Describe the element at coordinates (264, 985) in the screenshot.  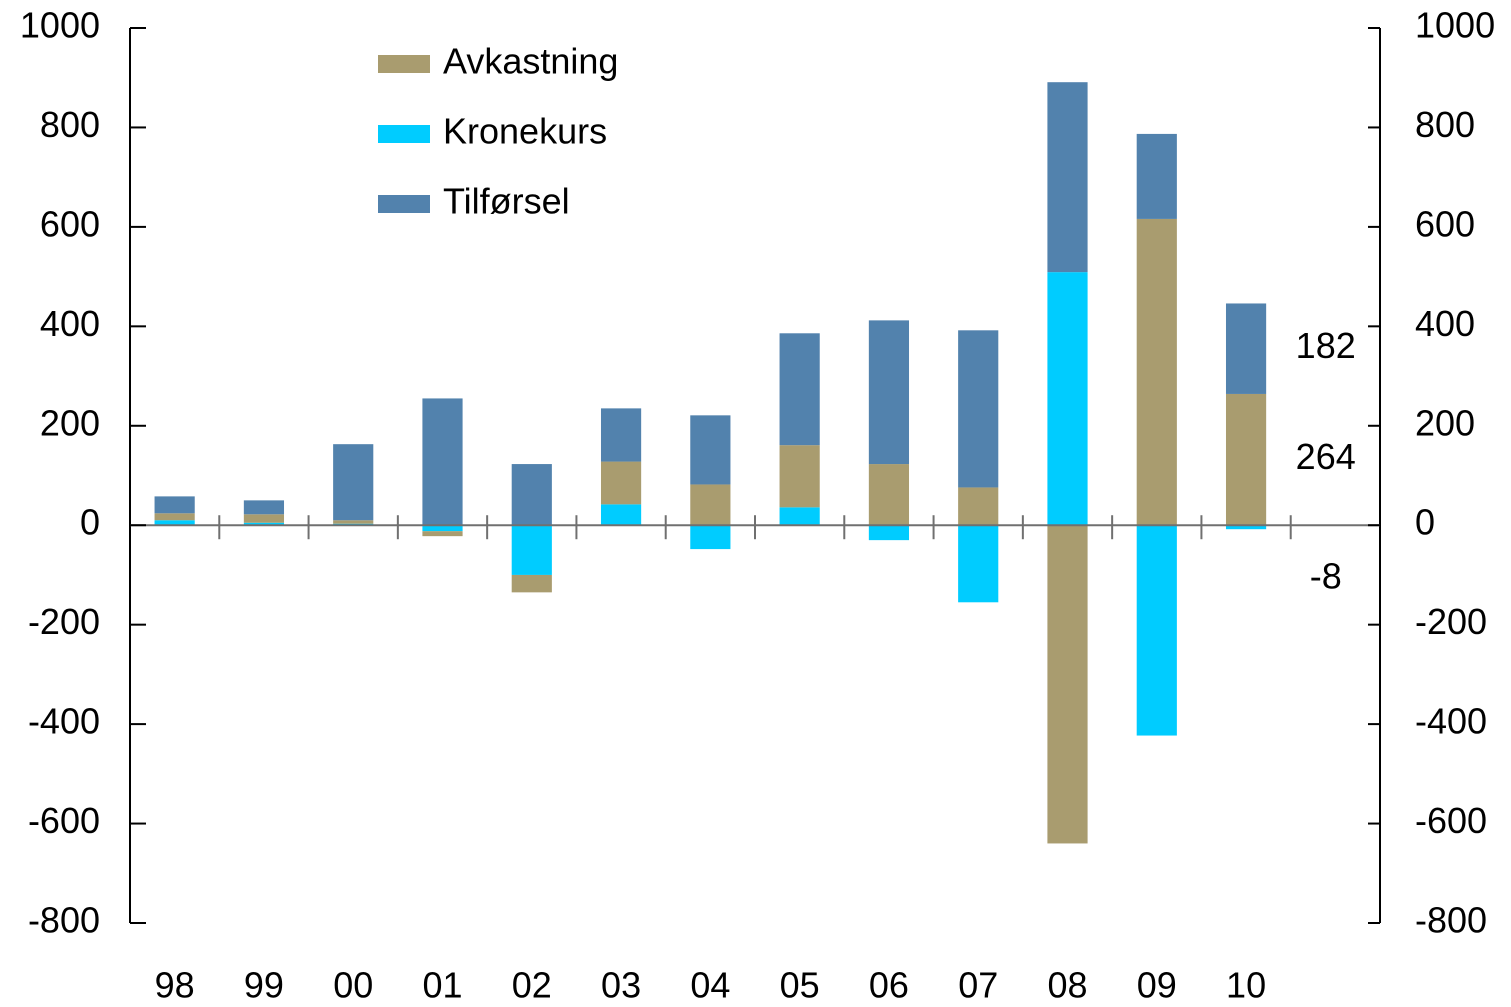
I see `x-tick-label: 99` at that location.